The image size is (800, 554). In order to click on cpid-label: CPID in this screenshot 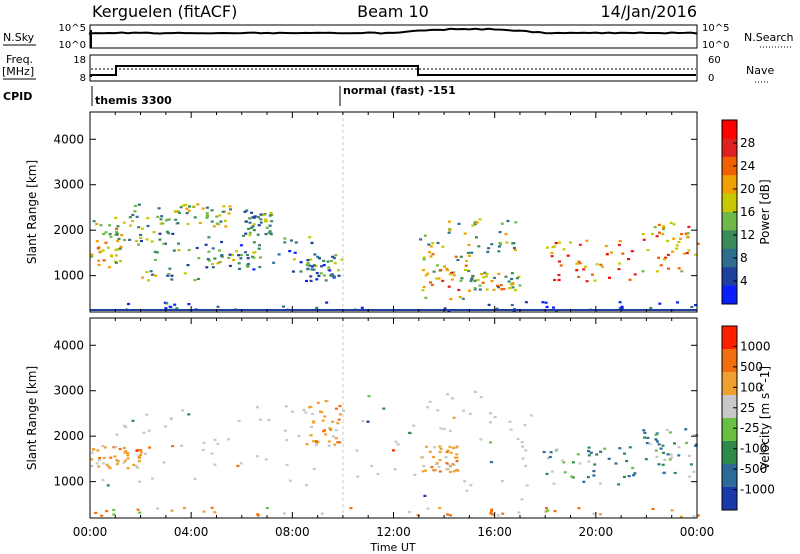, I will do `click(17, 96)`.